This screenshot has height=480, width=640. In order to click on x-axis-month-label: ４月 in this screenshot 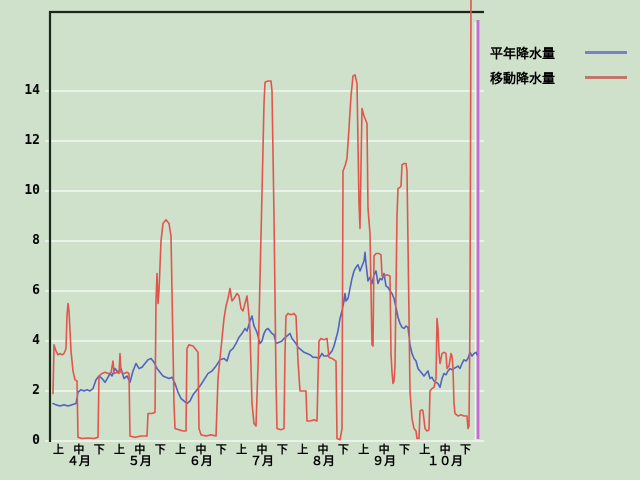, I will do `click(78, 461)`.